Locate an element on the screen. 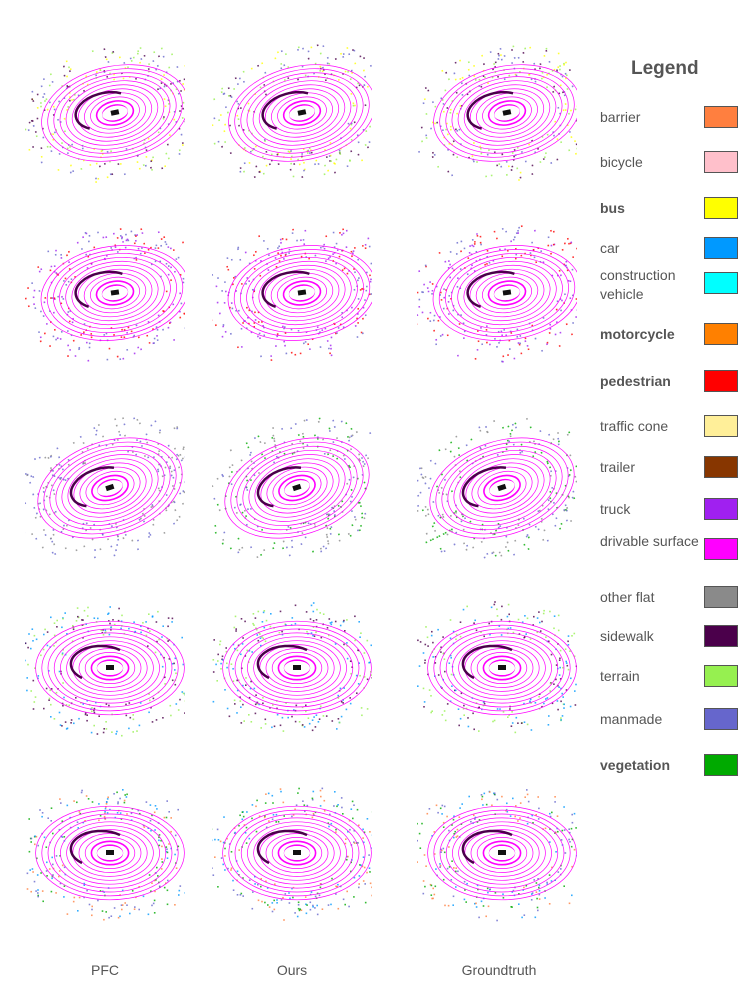 The height and width of the screenshot is (997, 747). legend-item: barrier is located at coordinates (671, 126).